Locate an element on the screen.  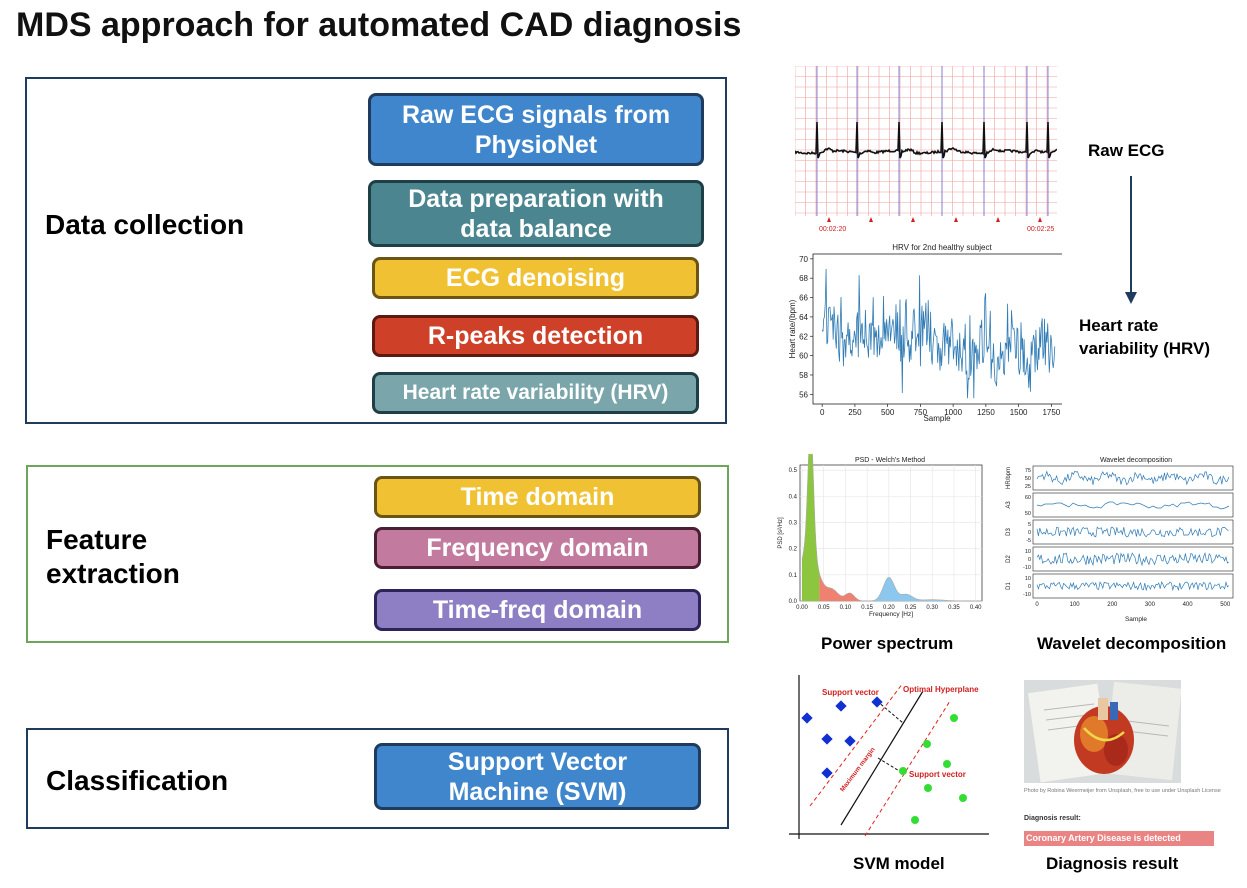
diagnosis-result-label: Diagnosis result: is located at coordinates (1052, 818).